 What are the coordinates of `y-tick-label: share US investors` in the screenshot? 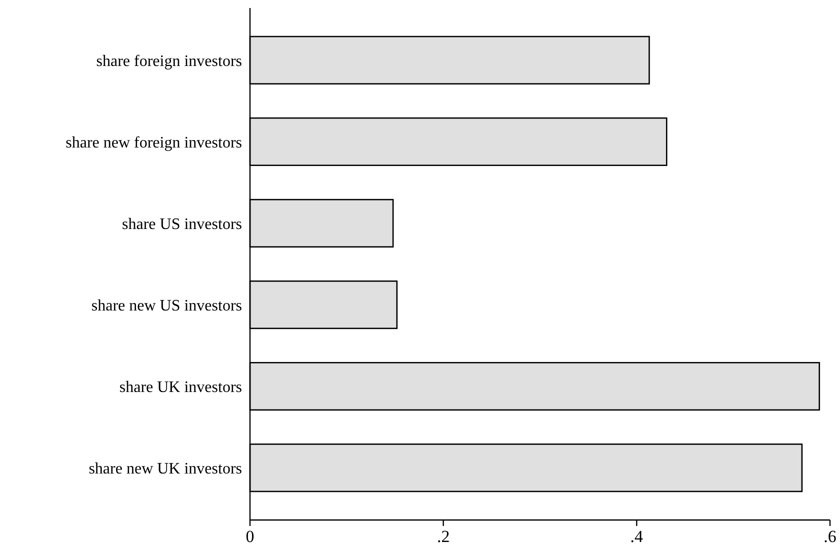 It's located at (182, 224).